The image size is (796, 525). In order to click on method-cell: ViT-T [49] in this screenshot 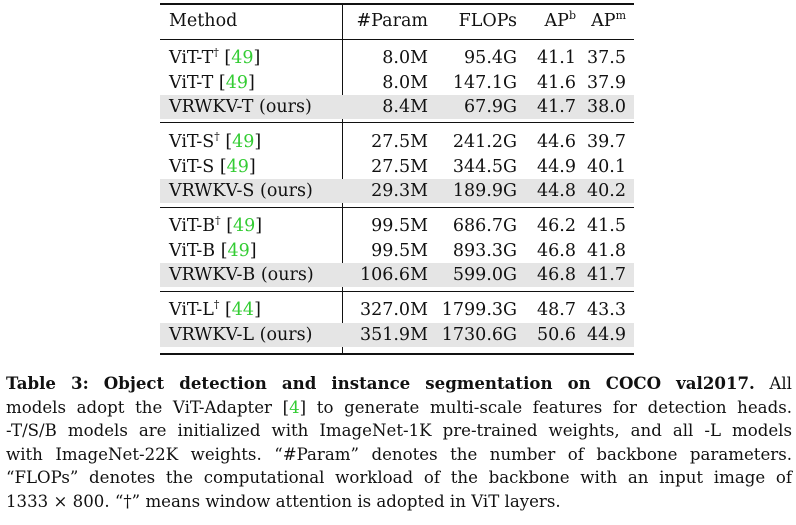, I will do `click(212, 82)`.